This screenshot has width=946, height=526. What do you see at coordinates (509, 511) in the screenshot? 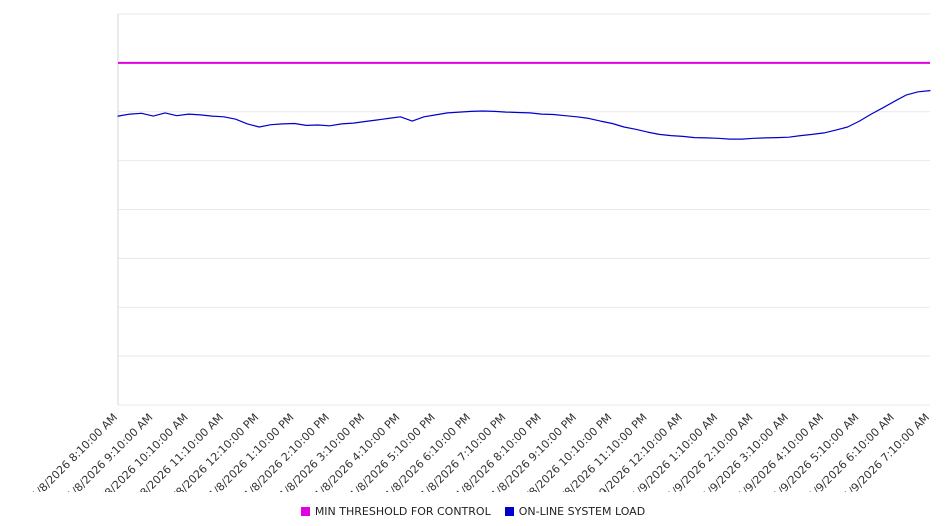
I see `load-legend-swatch` at bounding box center [509, 511].